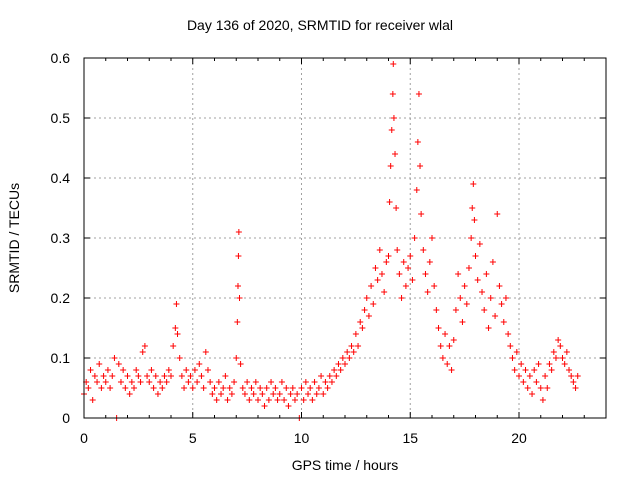  What do you see at coordinates (14, 238) in the screenshot?
I see `y-axis-label: SRMTID / TECUs` at bounding box center [14, 238].